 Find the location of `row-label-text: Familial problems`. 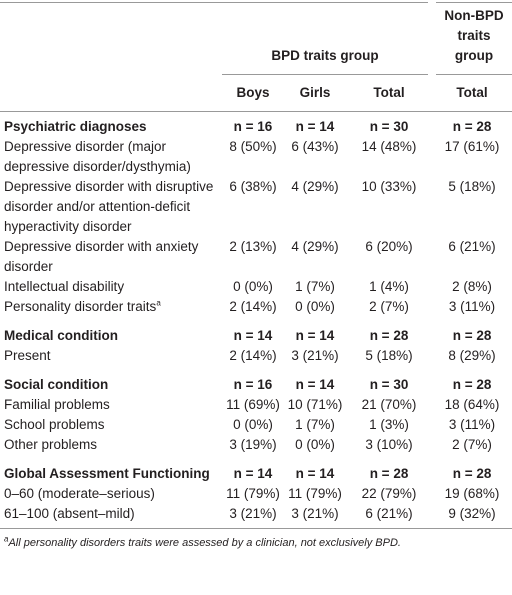

row-label-text: Familial problems is located at coordinates (57, 404).